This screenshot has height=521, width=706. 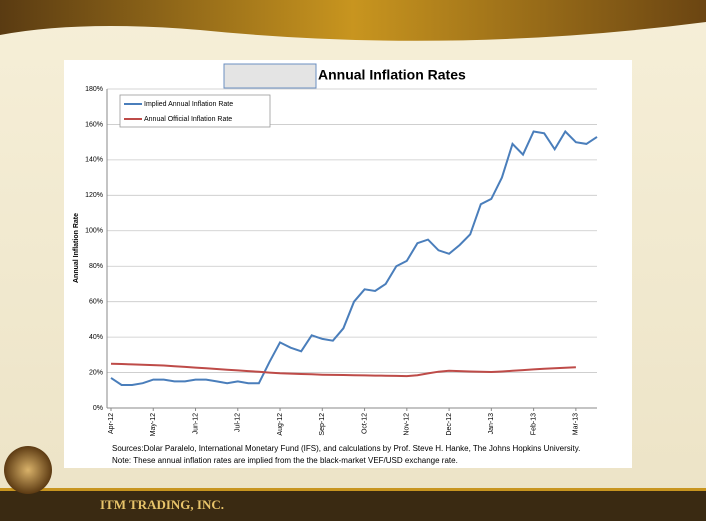 What do you see at coordinates (94, 195) in the screenshot?
I see `y-tick-label: 120%` at bounding box center [94, 195].